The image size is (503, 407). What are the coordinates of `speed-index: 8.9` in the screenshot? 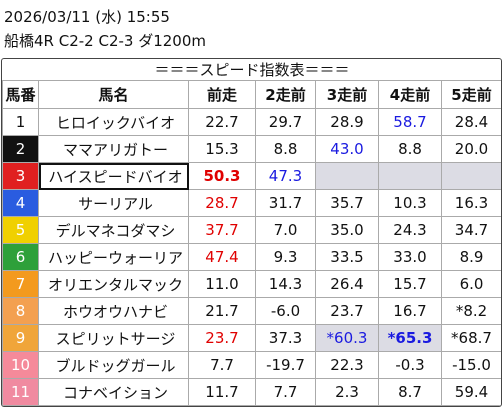 It's located at (471, 257).